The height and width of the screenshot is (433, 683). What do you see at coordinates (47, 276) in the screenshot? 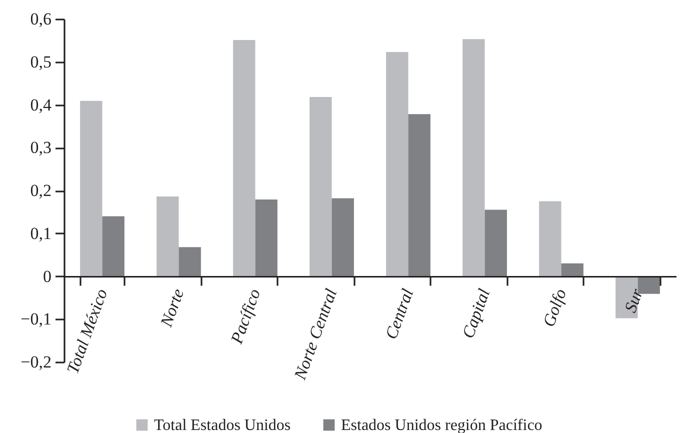
I see `y-tick-label: 0` at bounding box center [47, 276].